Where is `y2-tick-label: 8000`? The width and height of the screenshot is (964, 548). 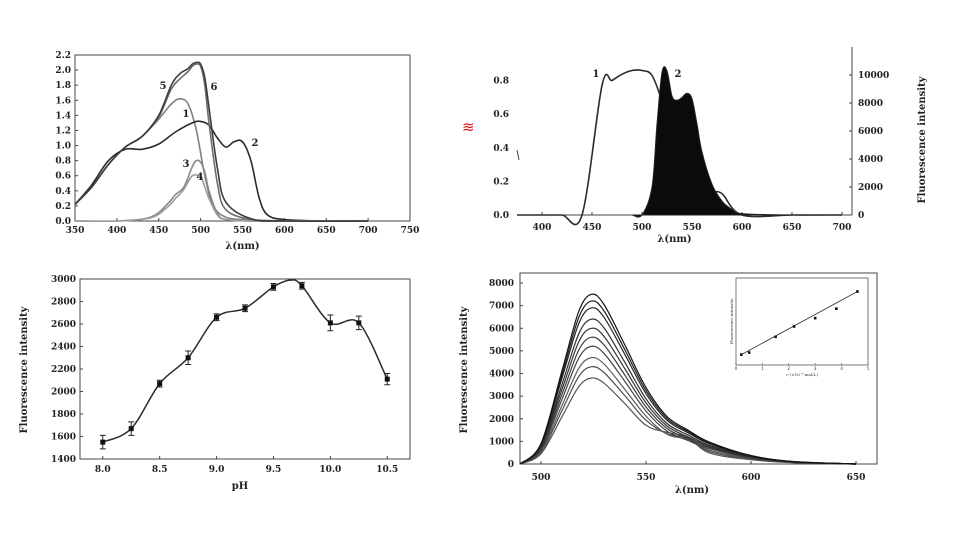 y2-tick-label: 8000 is located at coordinates (870, 104).